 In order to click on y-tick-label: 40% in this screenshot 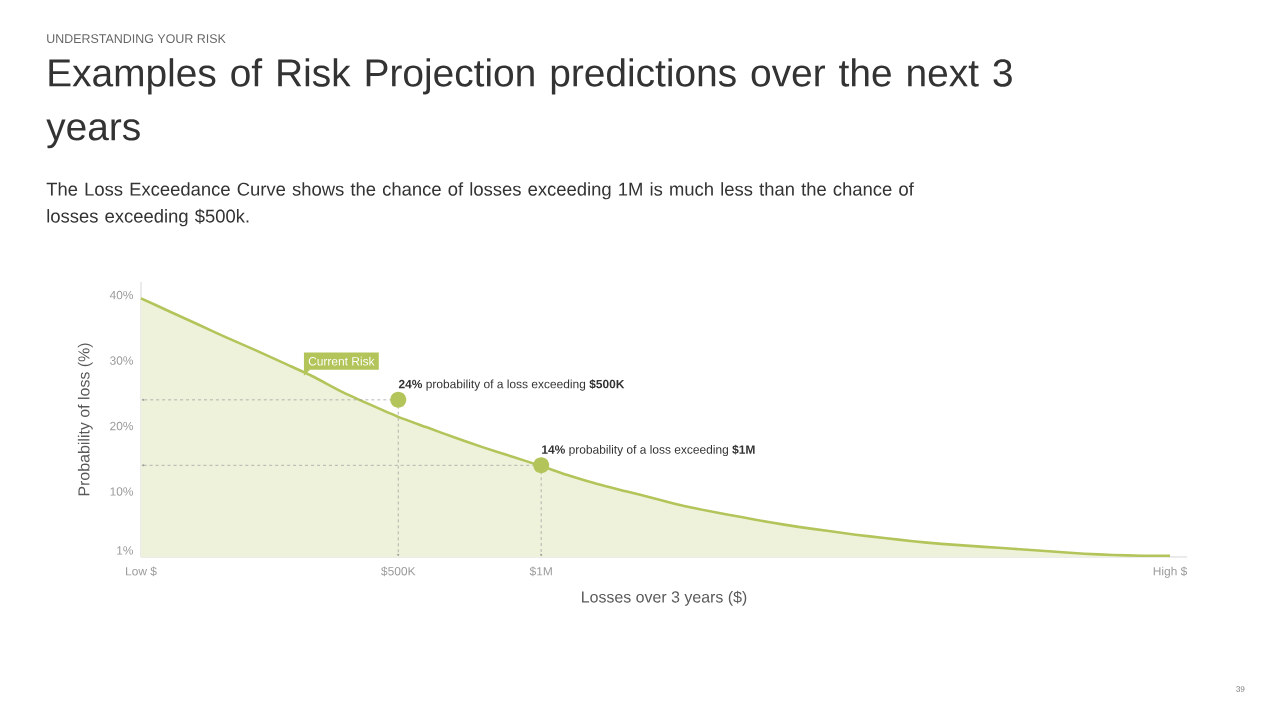, I will do `click(121, 295)`.